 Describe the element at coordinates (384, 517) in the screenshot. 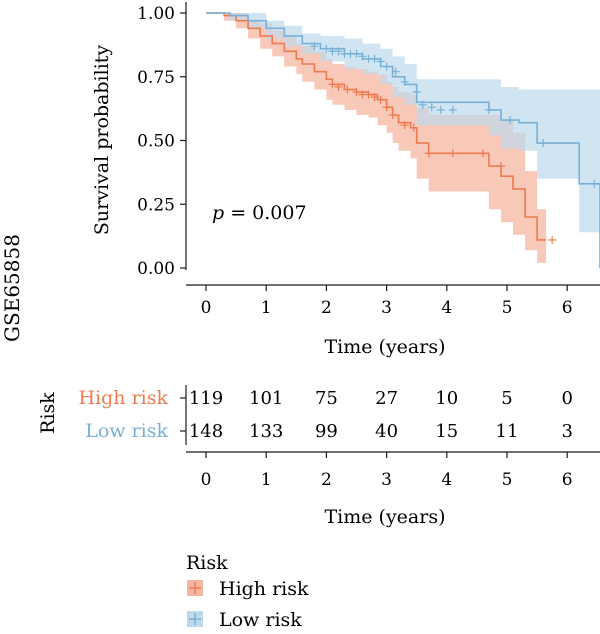

I see `risk-table-x-axis-label: Time (years)` at that location.